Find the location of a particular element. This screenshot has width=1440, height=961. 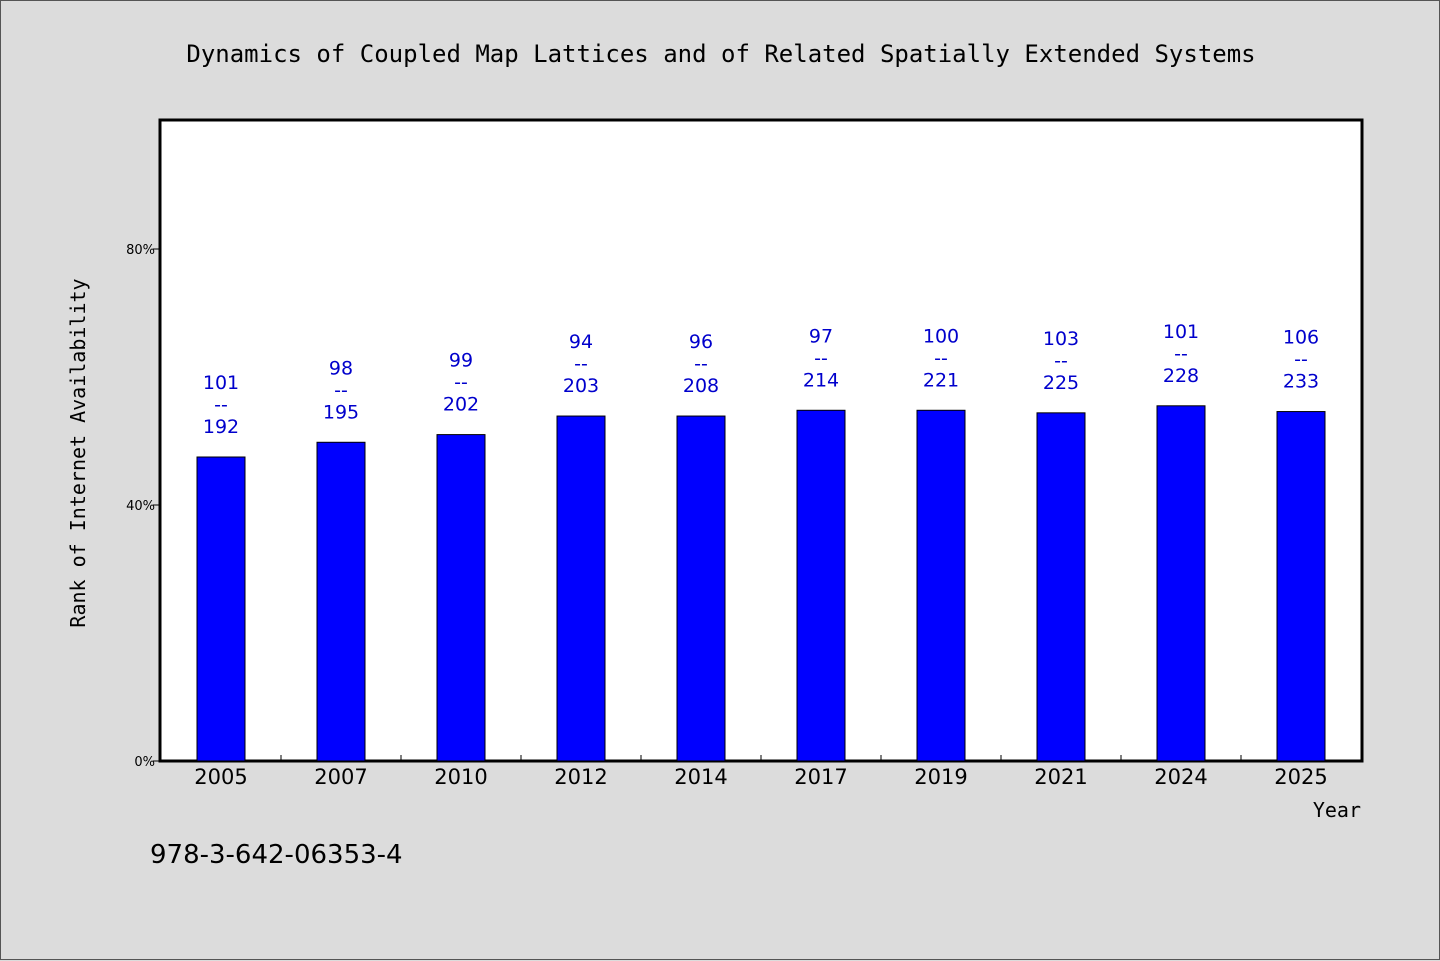

x-tick-label: 2012 is located at coordinates (580, 777).